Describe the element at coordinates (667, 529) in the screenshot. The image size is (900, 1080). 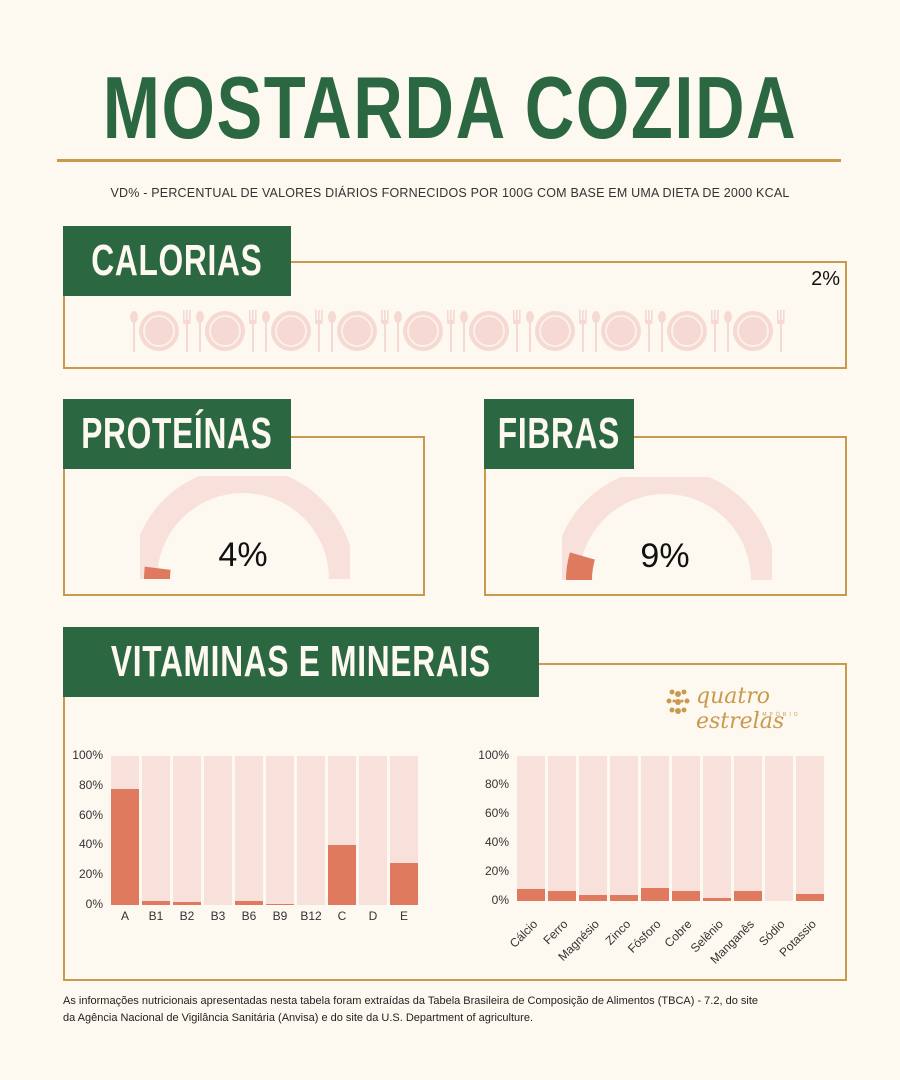
I see `fibras-gauge` at that location.